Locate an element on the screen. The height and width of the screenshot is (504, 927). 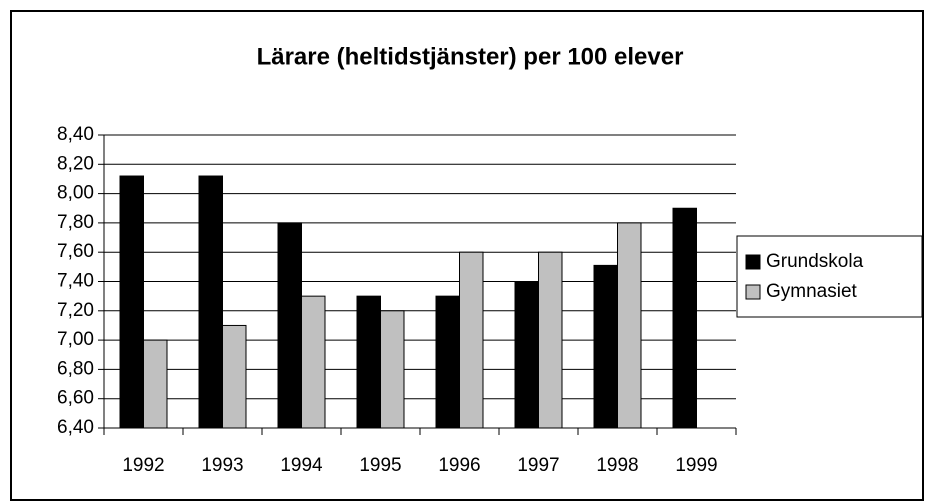
y-tick-label: 8,20 is located at coordinates (75, 163).